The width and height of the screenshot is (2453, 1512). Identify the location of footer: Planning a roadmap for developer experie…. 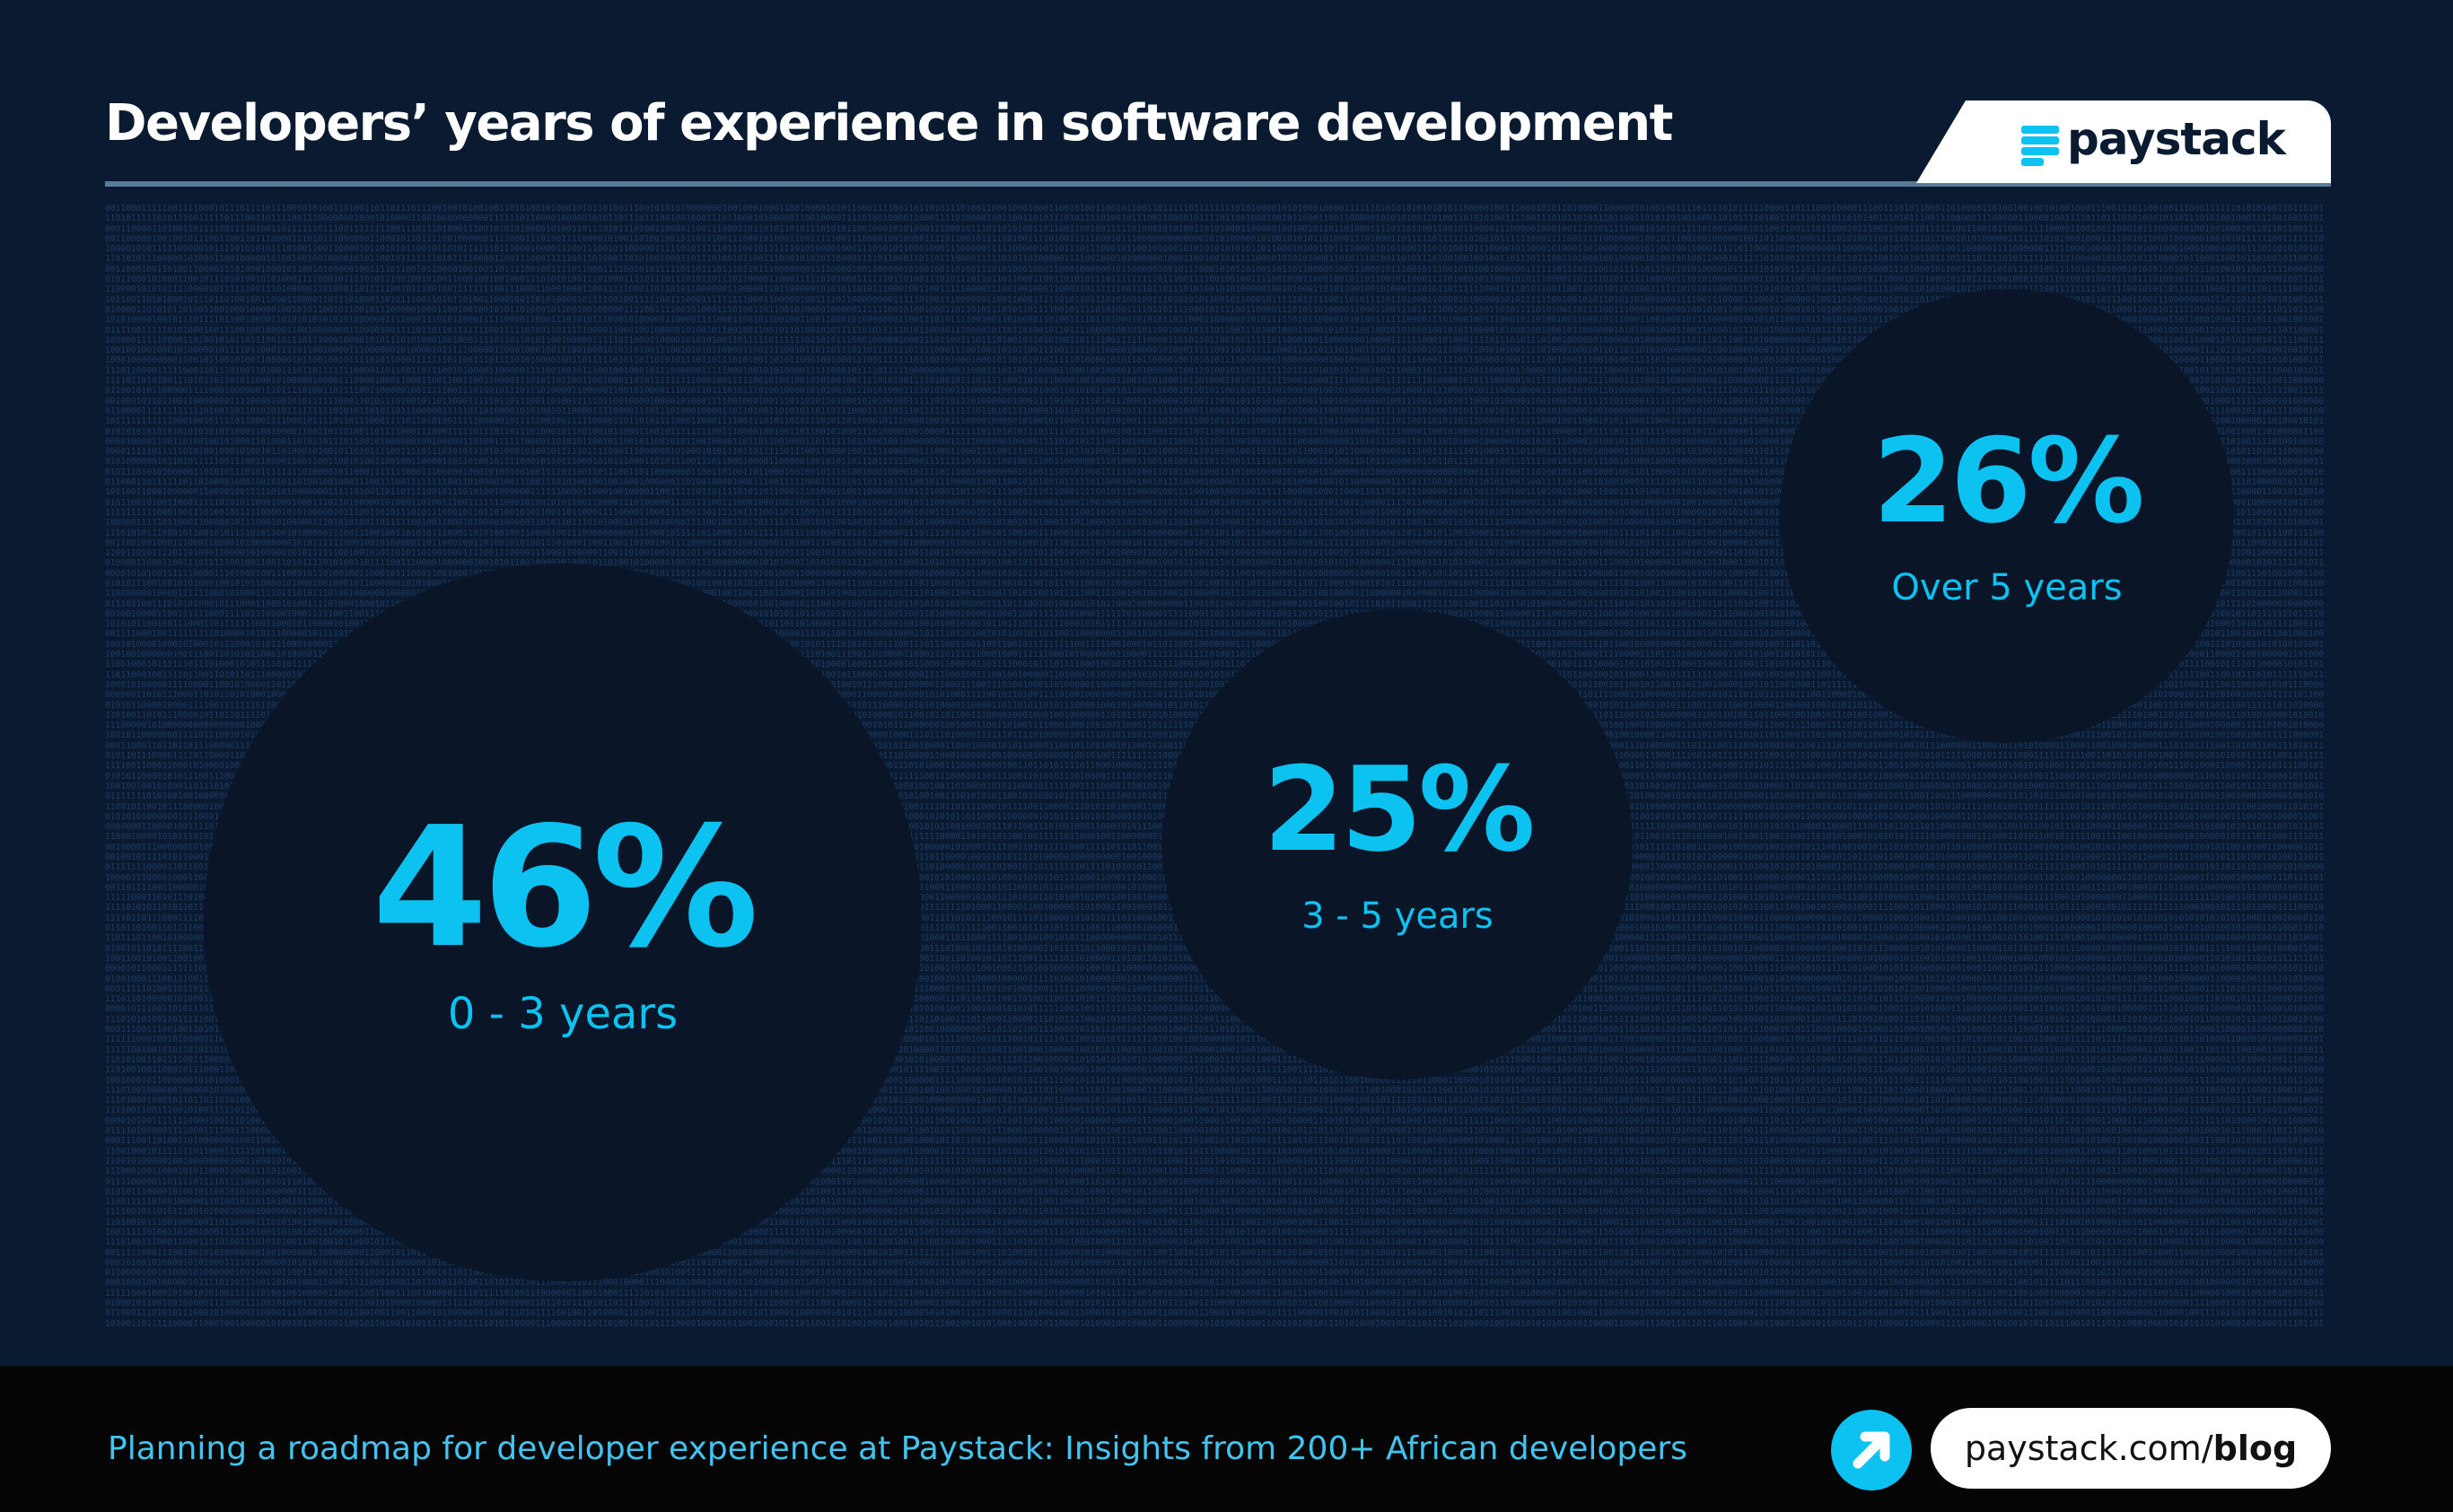
(1226, 1439).